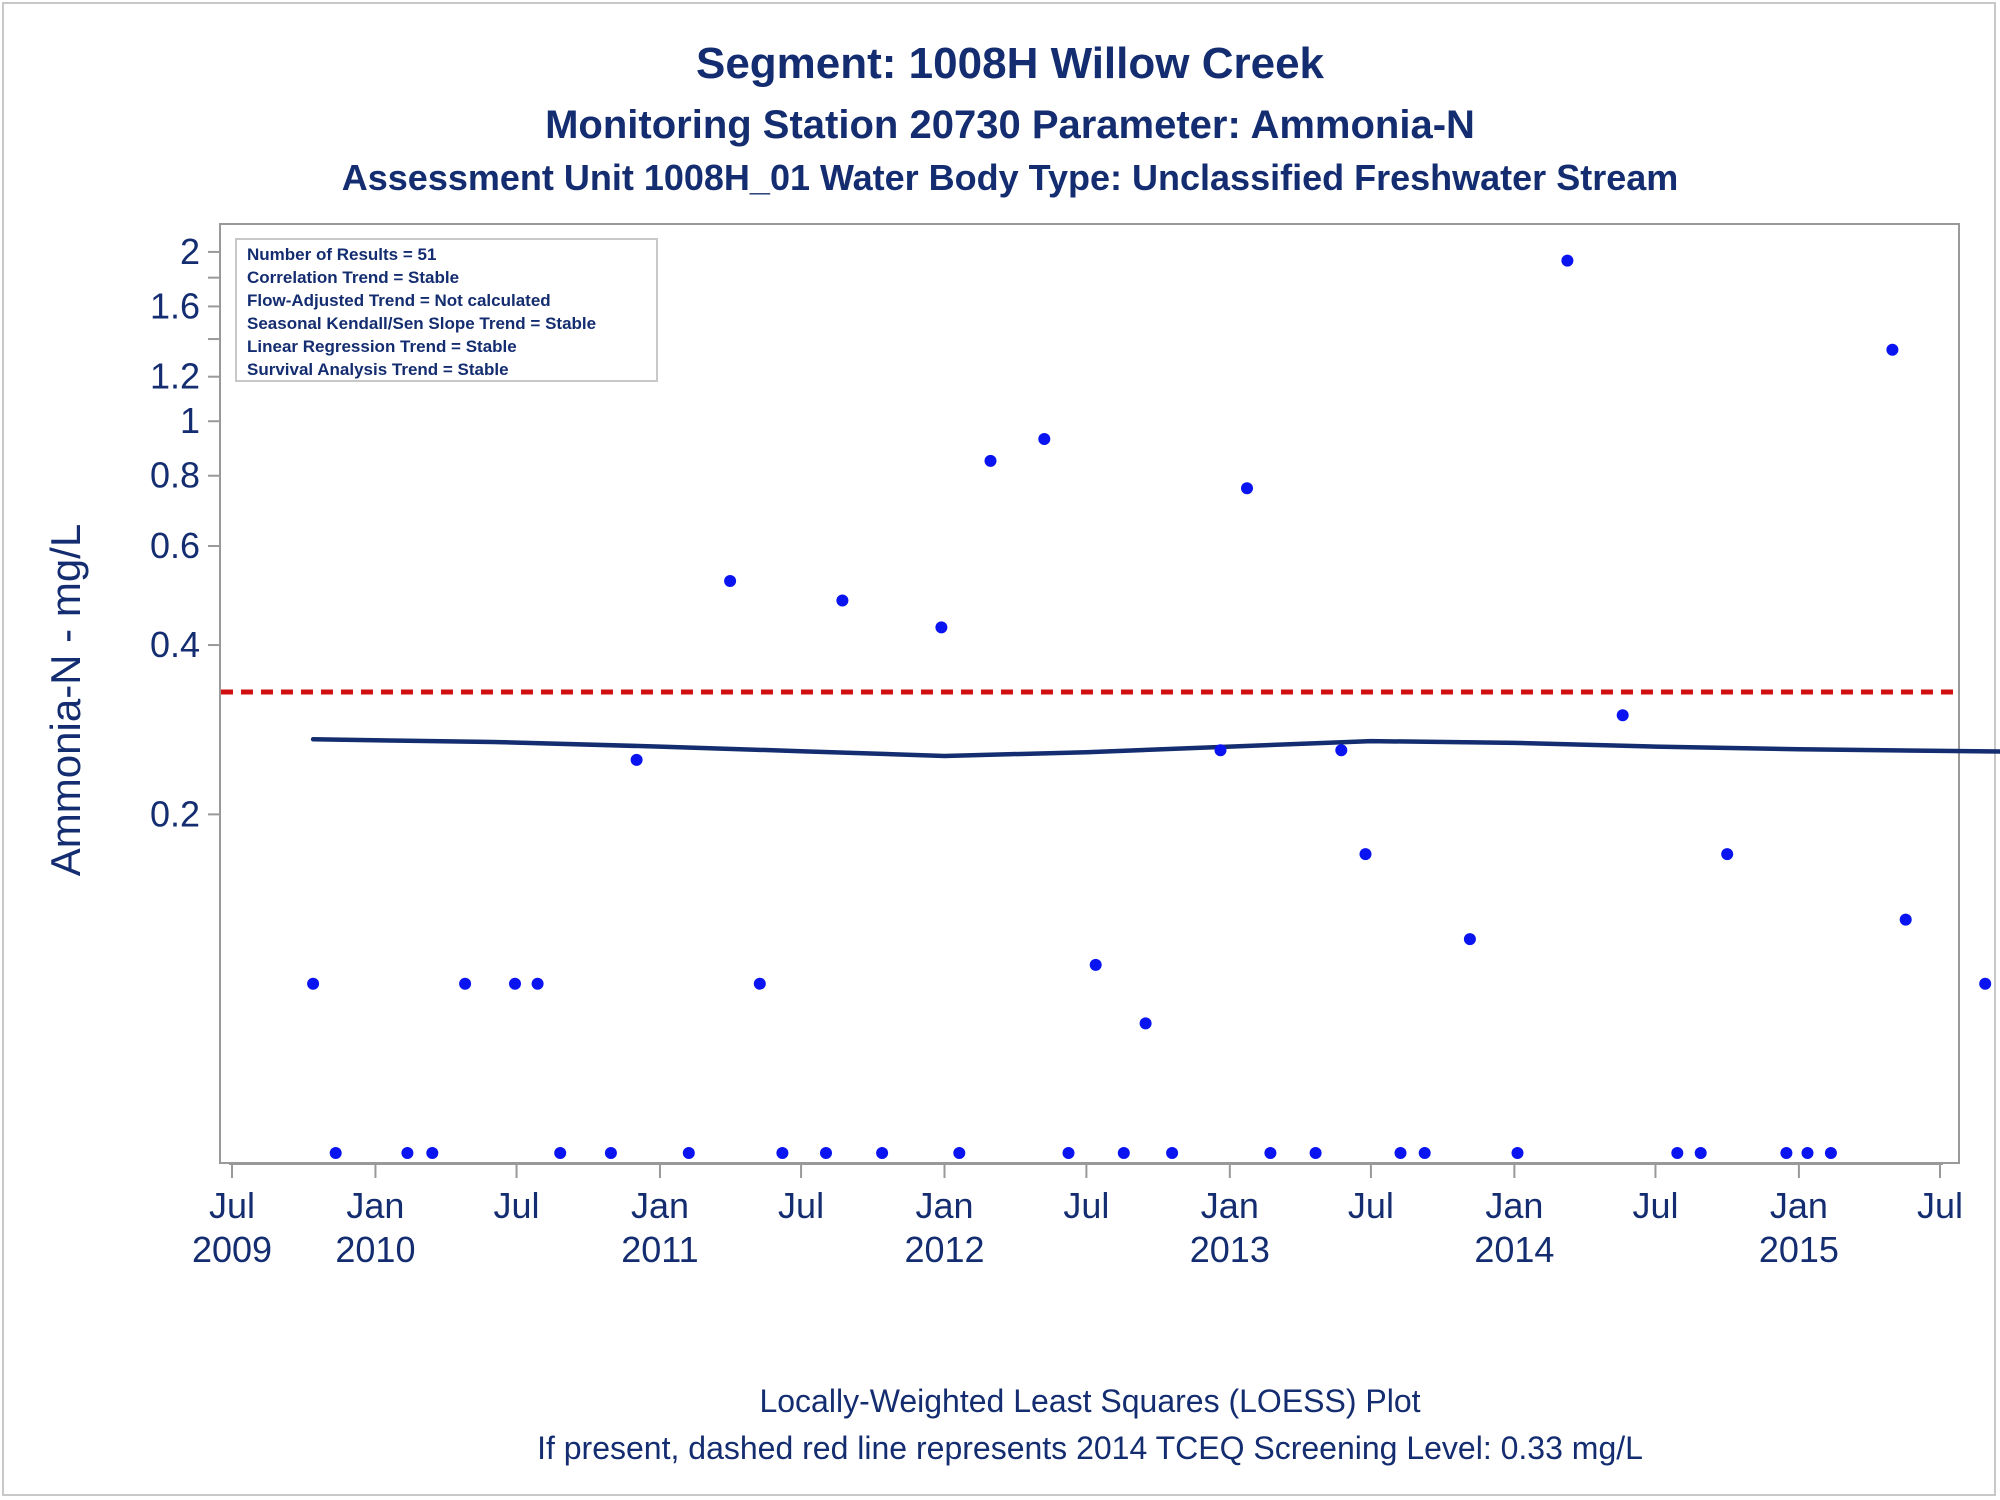 The height and width of the screenshot is (1500, 2000). What do you see at coordinates (659, 1249) in the screenshot?
I see `x-tick-label-year: 2011` at bounding box center [659, 1249].